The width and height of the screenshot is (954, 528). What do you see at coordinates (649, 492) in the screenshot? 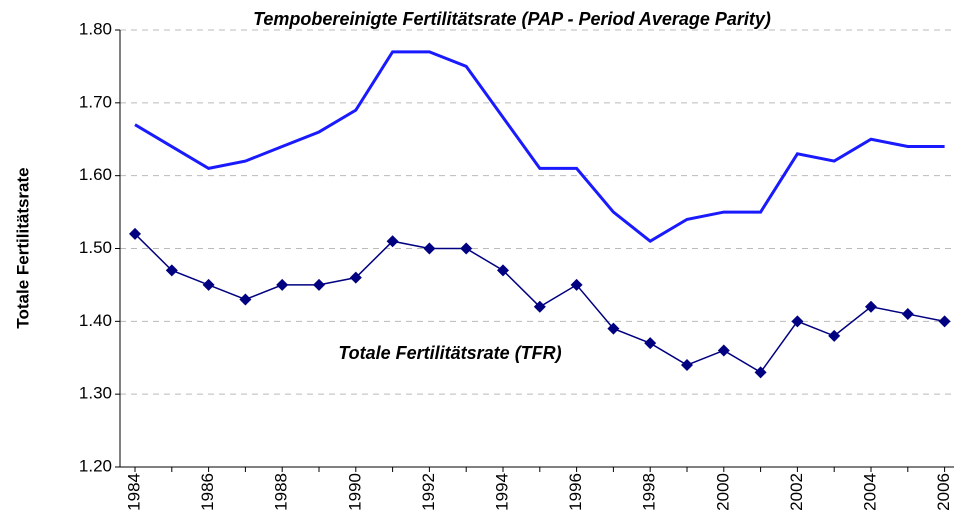
I see `x-tick-label: 1998` at bounding box center [649, 492].